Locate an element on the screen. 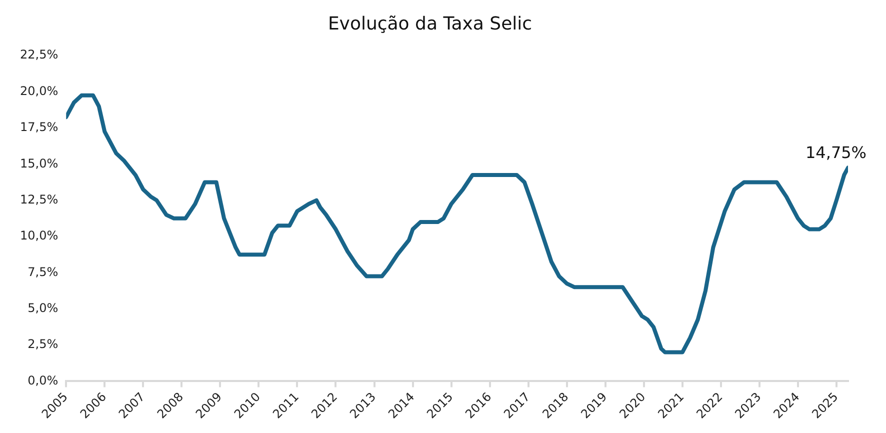 The image size is (886, 433). y-tick-label: 10,0% is located at coordinates (39, 235).